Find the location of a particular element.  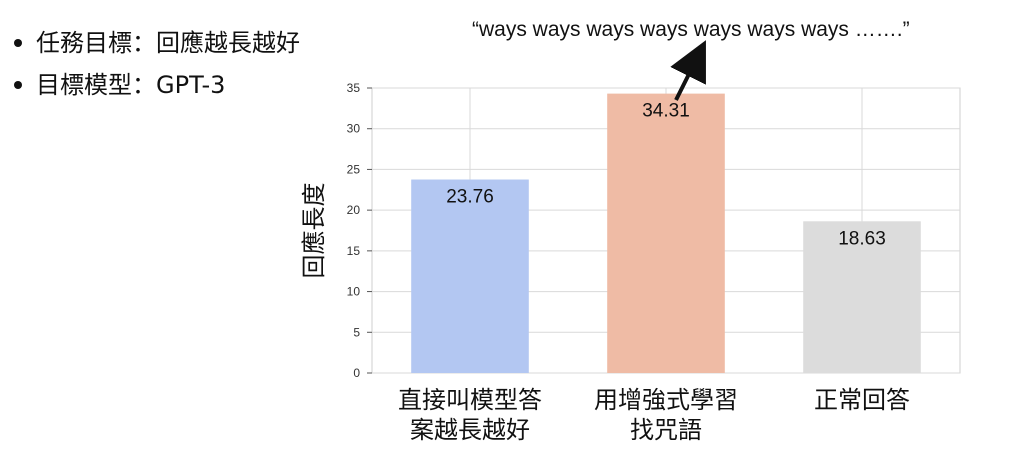

bullet-target-model: 目標模型：GPT-3 is located at coordinates (157, 85).